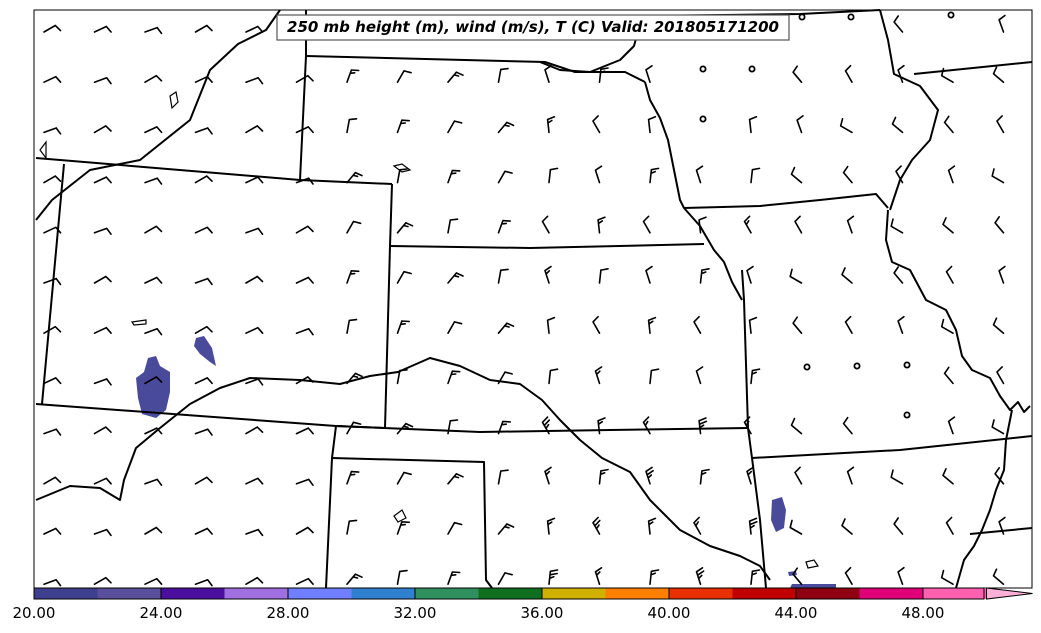  I want to click on temp-patch-small, so click(205, 351).